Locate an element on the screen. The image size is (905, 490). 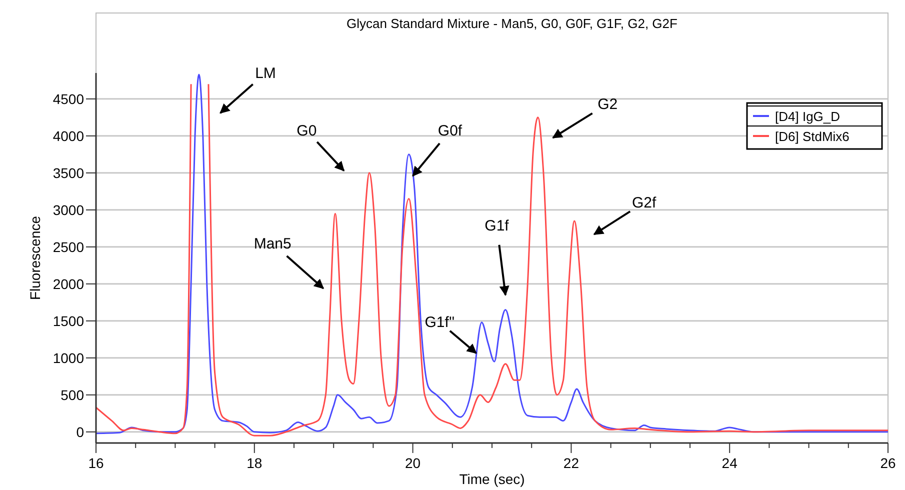
y-tick-label: 500 is located at coordinates (72, 394).